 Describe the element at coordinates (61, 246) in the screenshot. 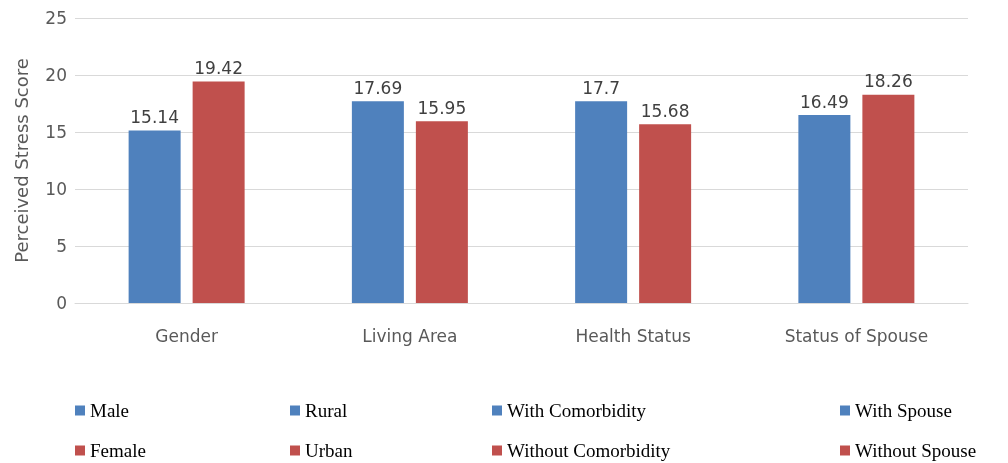

I see `y-tick-label: 5` at that location.